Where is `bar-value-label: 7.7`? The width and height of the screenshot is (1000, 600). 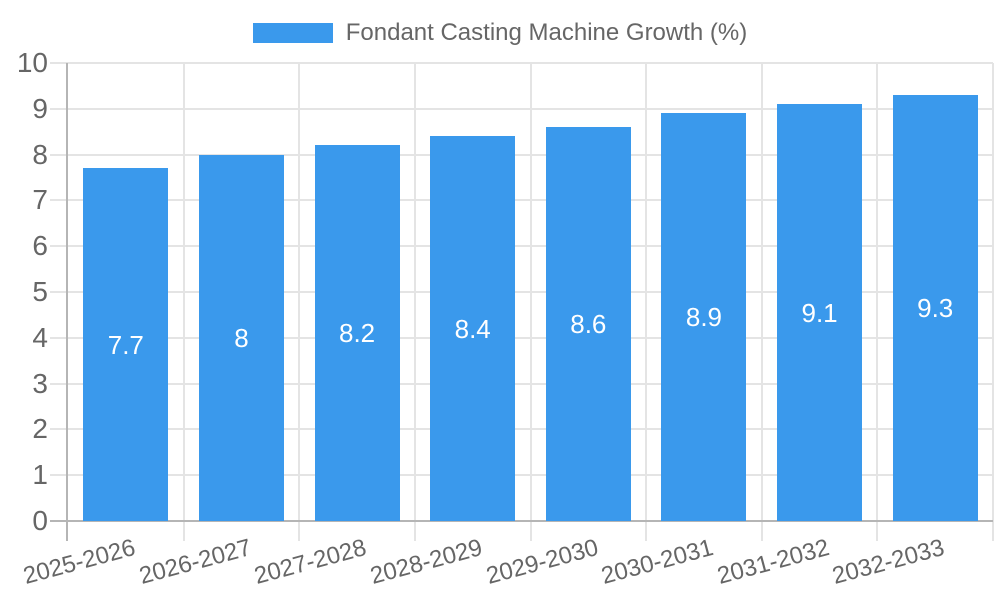 bar-value-label: 7.7 is located at coordinates (125, 344).